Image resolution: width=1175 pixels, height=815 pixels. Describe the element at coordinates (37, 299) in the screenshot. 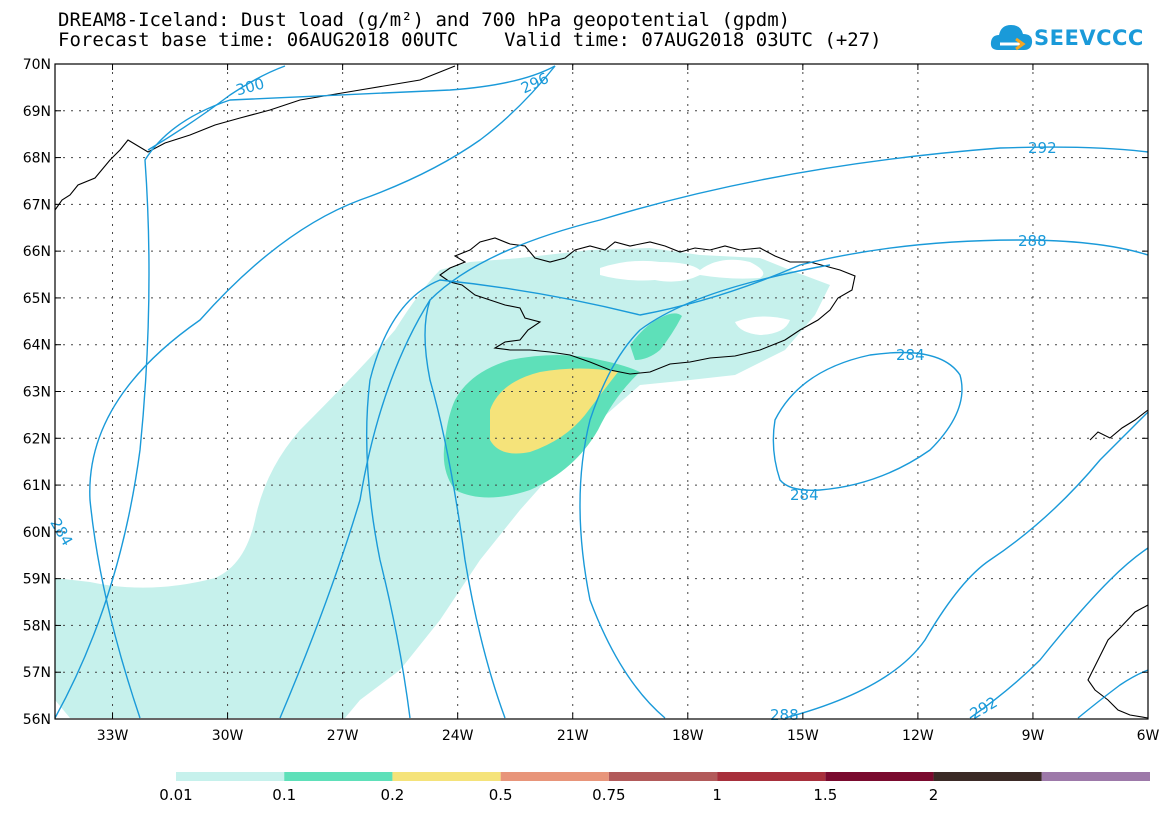

I see `lat-label-65N: 65N` at that location.